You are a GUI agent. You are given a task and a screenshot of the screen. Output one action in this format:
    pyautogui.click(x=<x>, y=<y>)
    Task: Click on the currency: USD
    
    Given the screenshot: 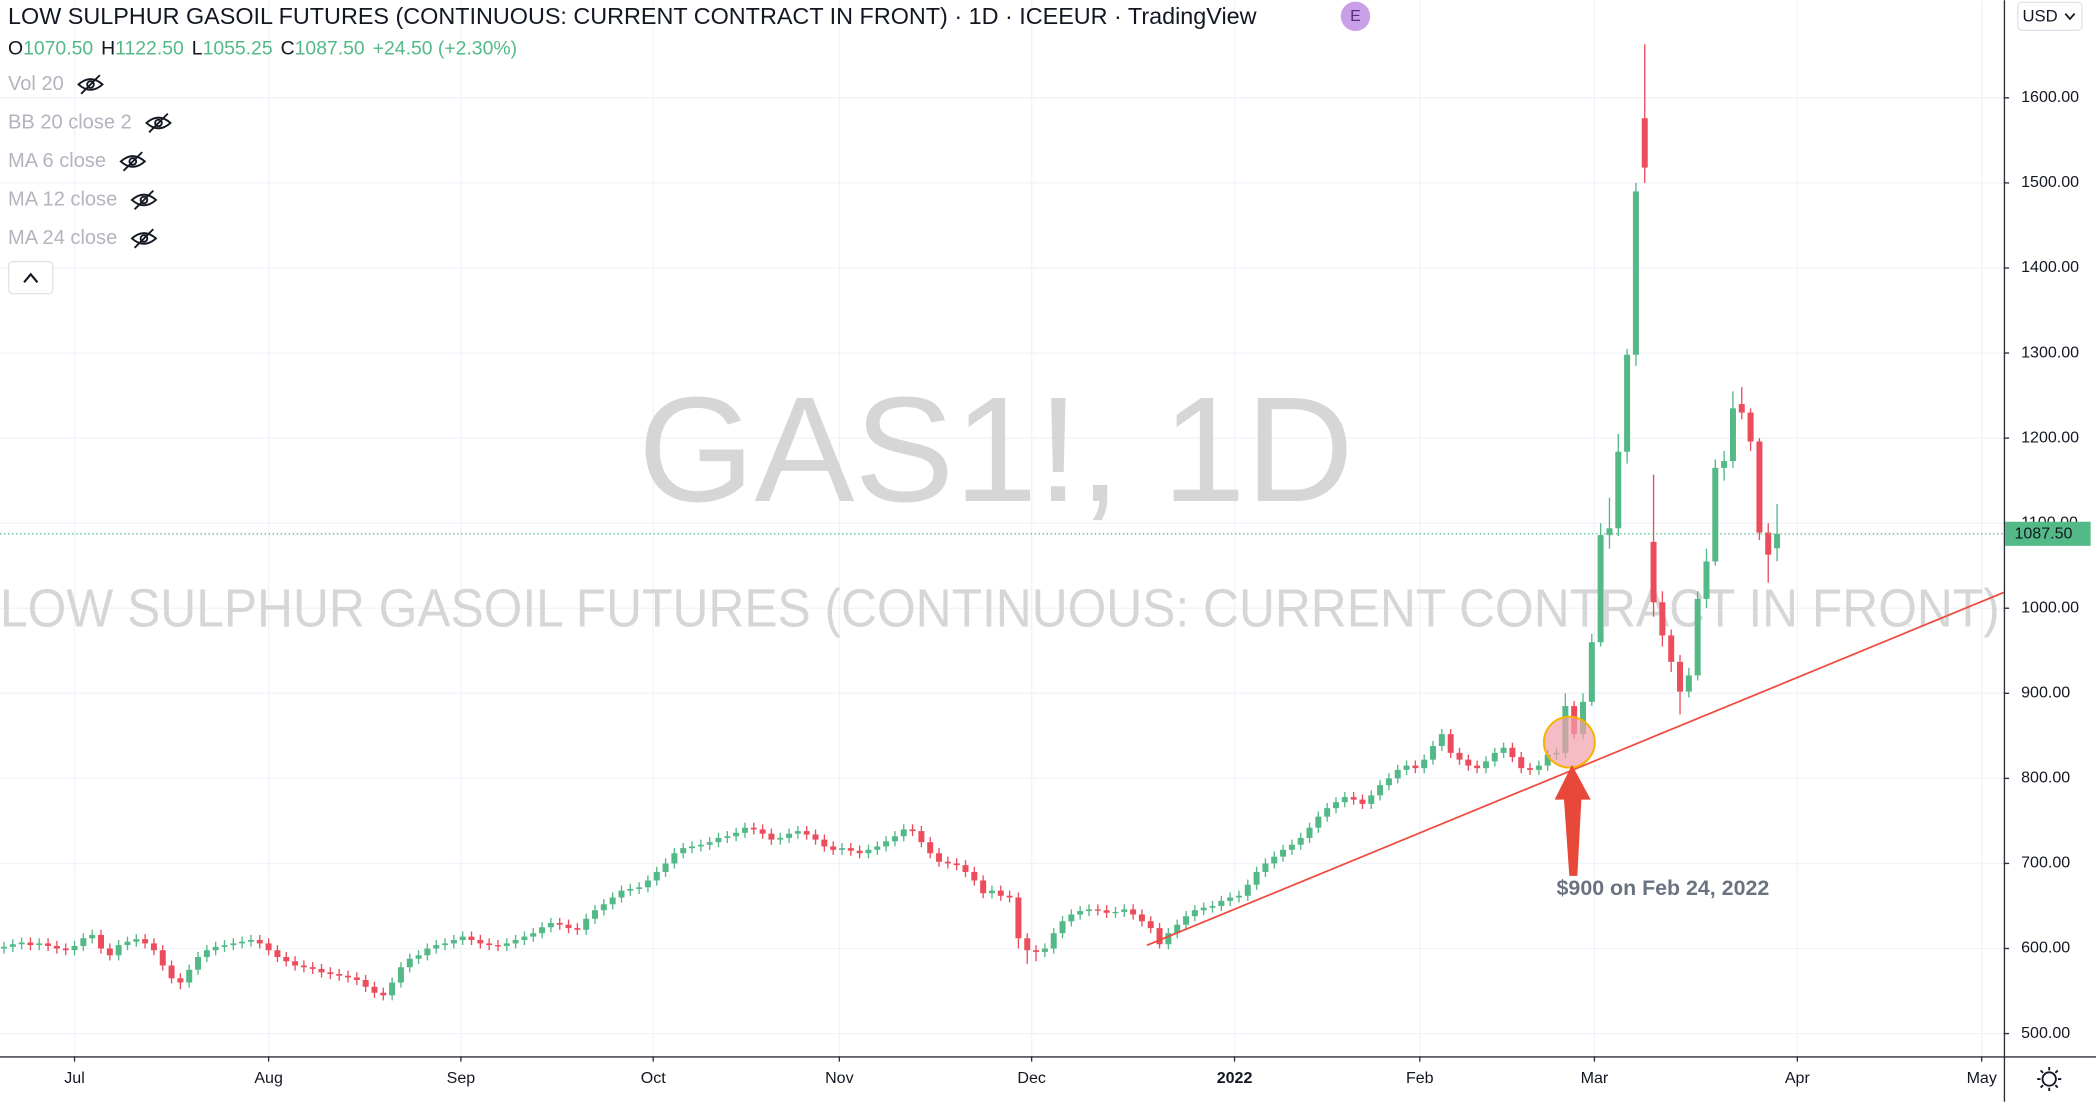 What is the action you would take?
    pyautogui.click(x=2039, y=15)
    